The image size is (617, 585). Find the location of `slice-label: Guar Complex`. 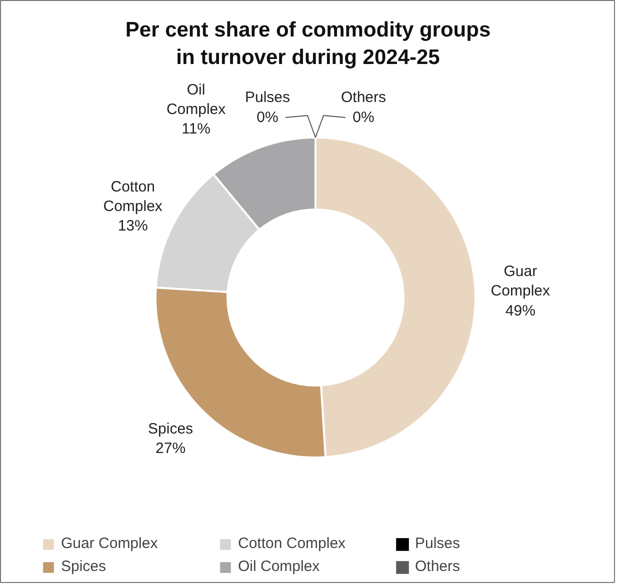

slice-label: Guar Complex is located at coordinates (520, 281).